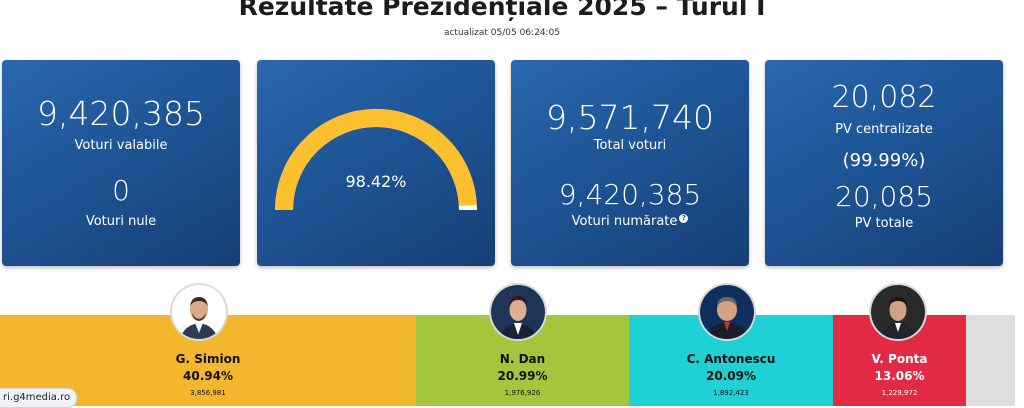 The height and width of the screenshot is (408, 1024). What do you see at coordinates (884, 160) in the screenshot?
I see `pv-percent: (99.99%)` at bounding box center [884, 160].